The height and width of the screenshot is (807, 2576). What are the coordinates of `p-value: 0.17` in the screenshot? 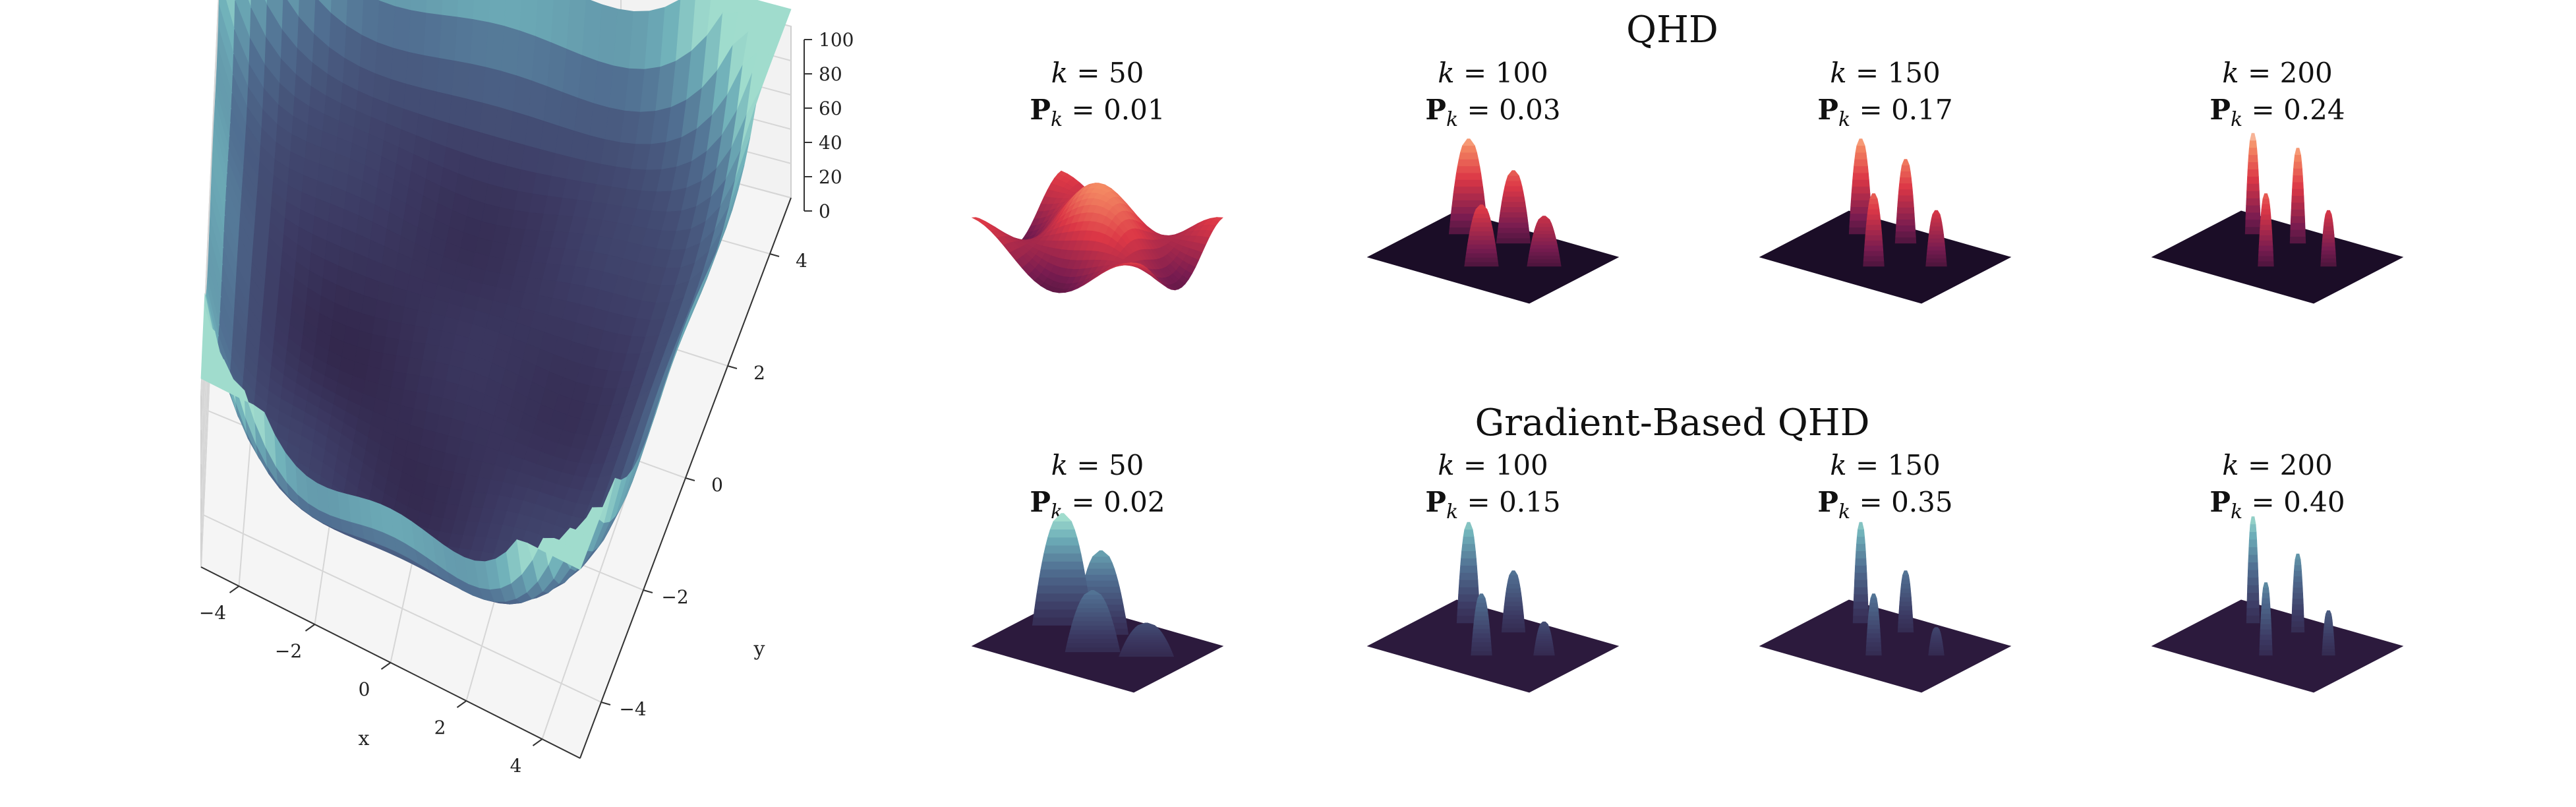 It's located at (1922, 110).